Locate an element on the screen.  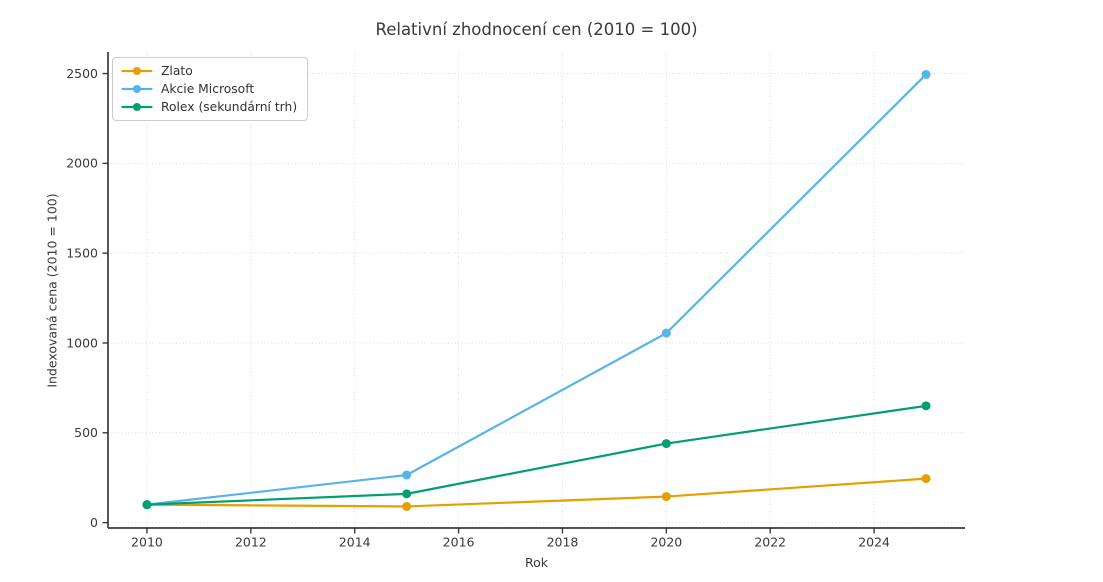
x-tick-label: 2014 is located at coordinates (355, 542).